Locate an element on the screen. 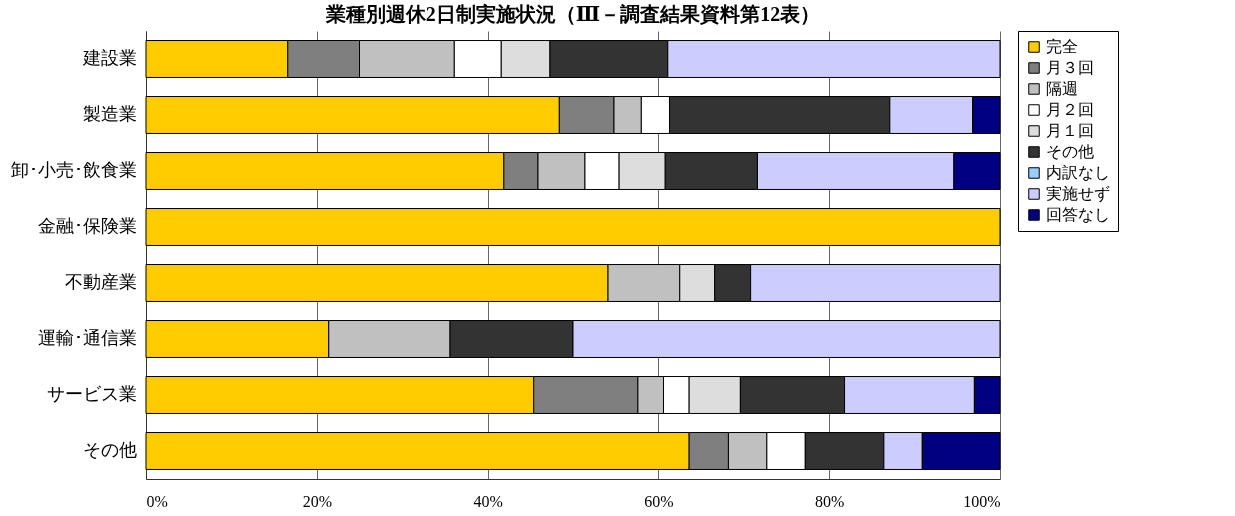  legend-label: 月２回 is located at coordinates (1070, 109).